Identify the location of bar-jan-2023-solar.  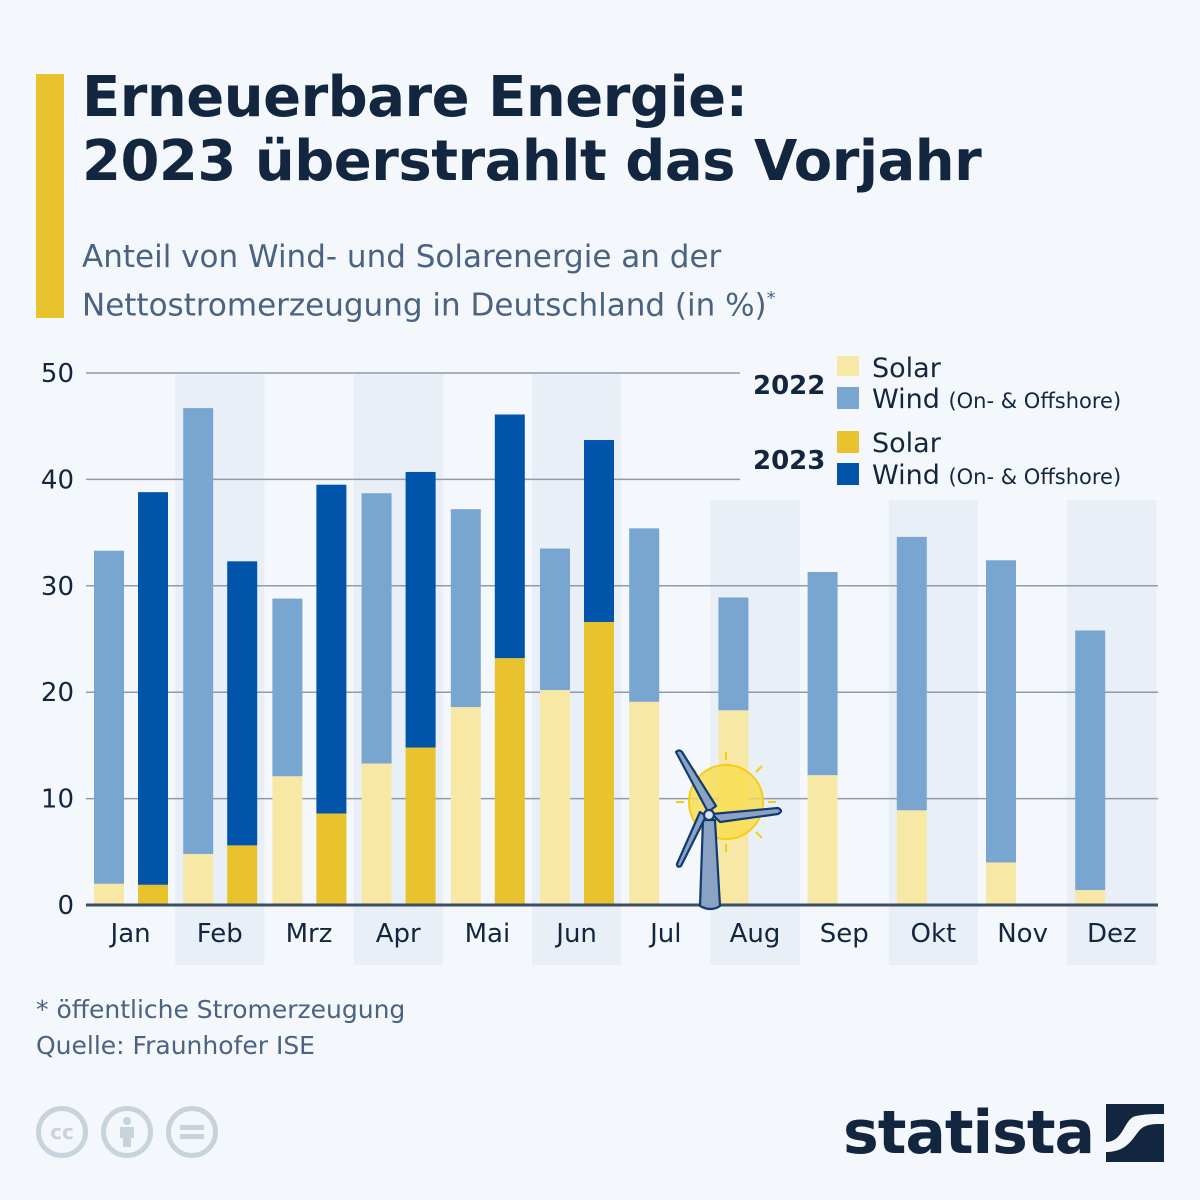
(153, 894).